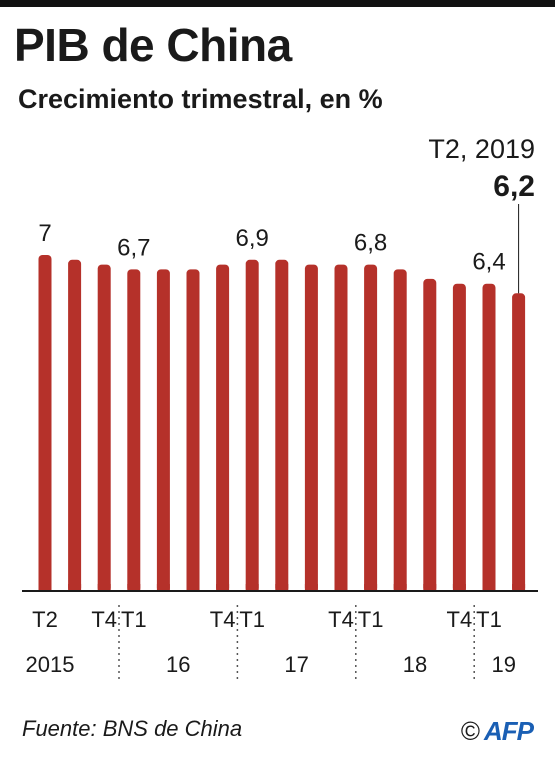 The width and height of the screenshot is (555, 768). Describe the element at coordinates (470, 731) in the screenshot. I see `copyright-icon: ©` at that location.